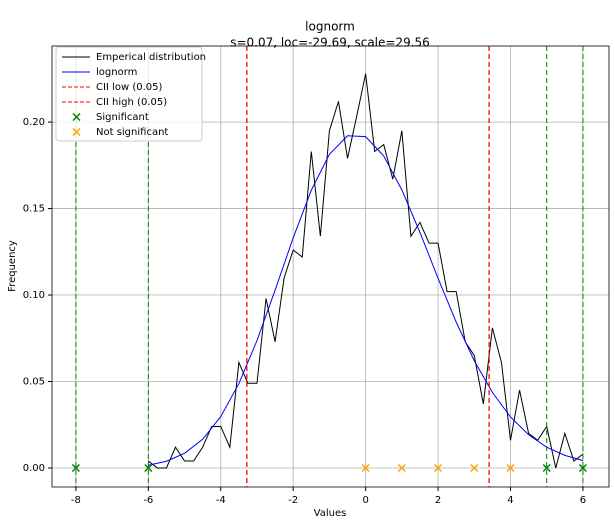  What do you see at coordinates (330, 27) in the screenshot?
I see `chart-title: lognorm` at bounding box center [330, 27].